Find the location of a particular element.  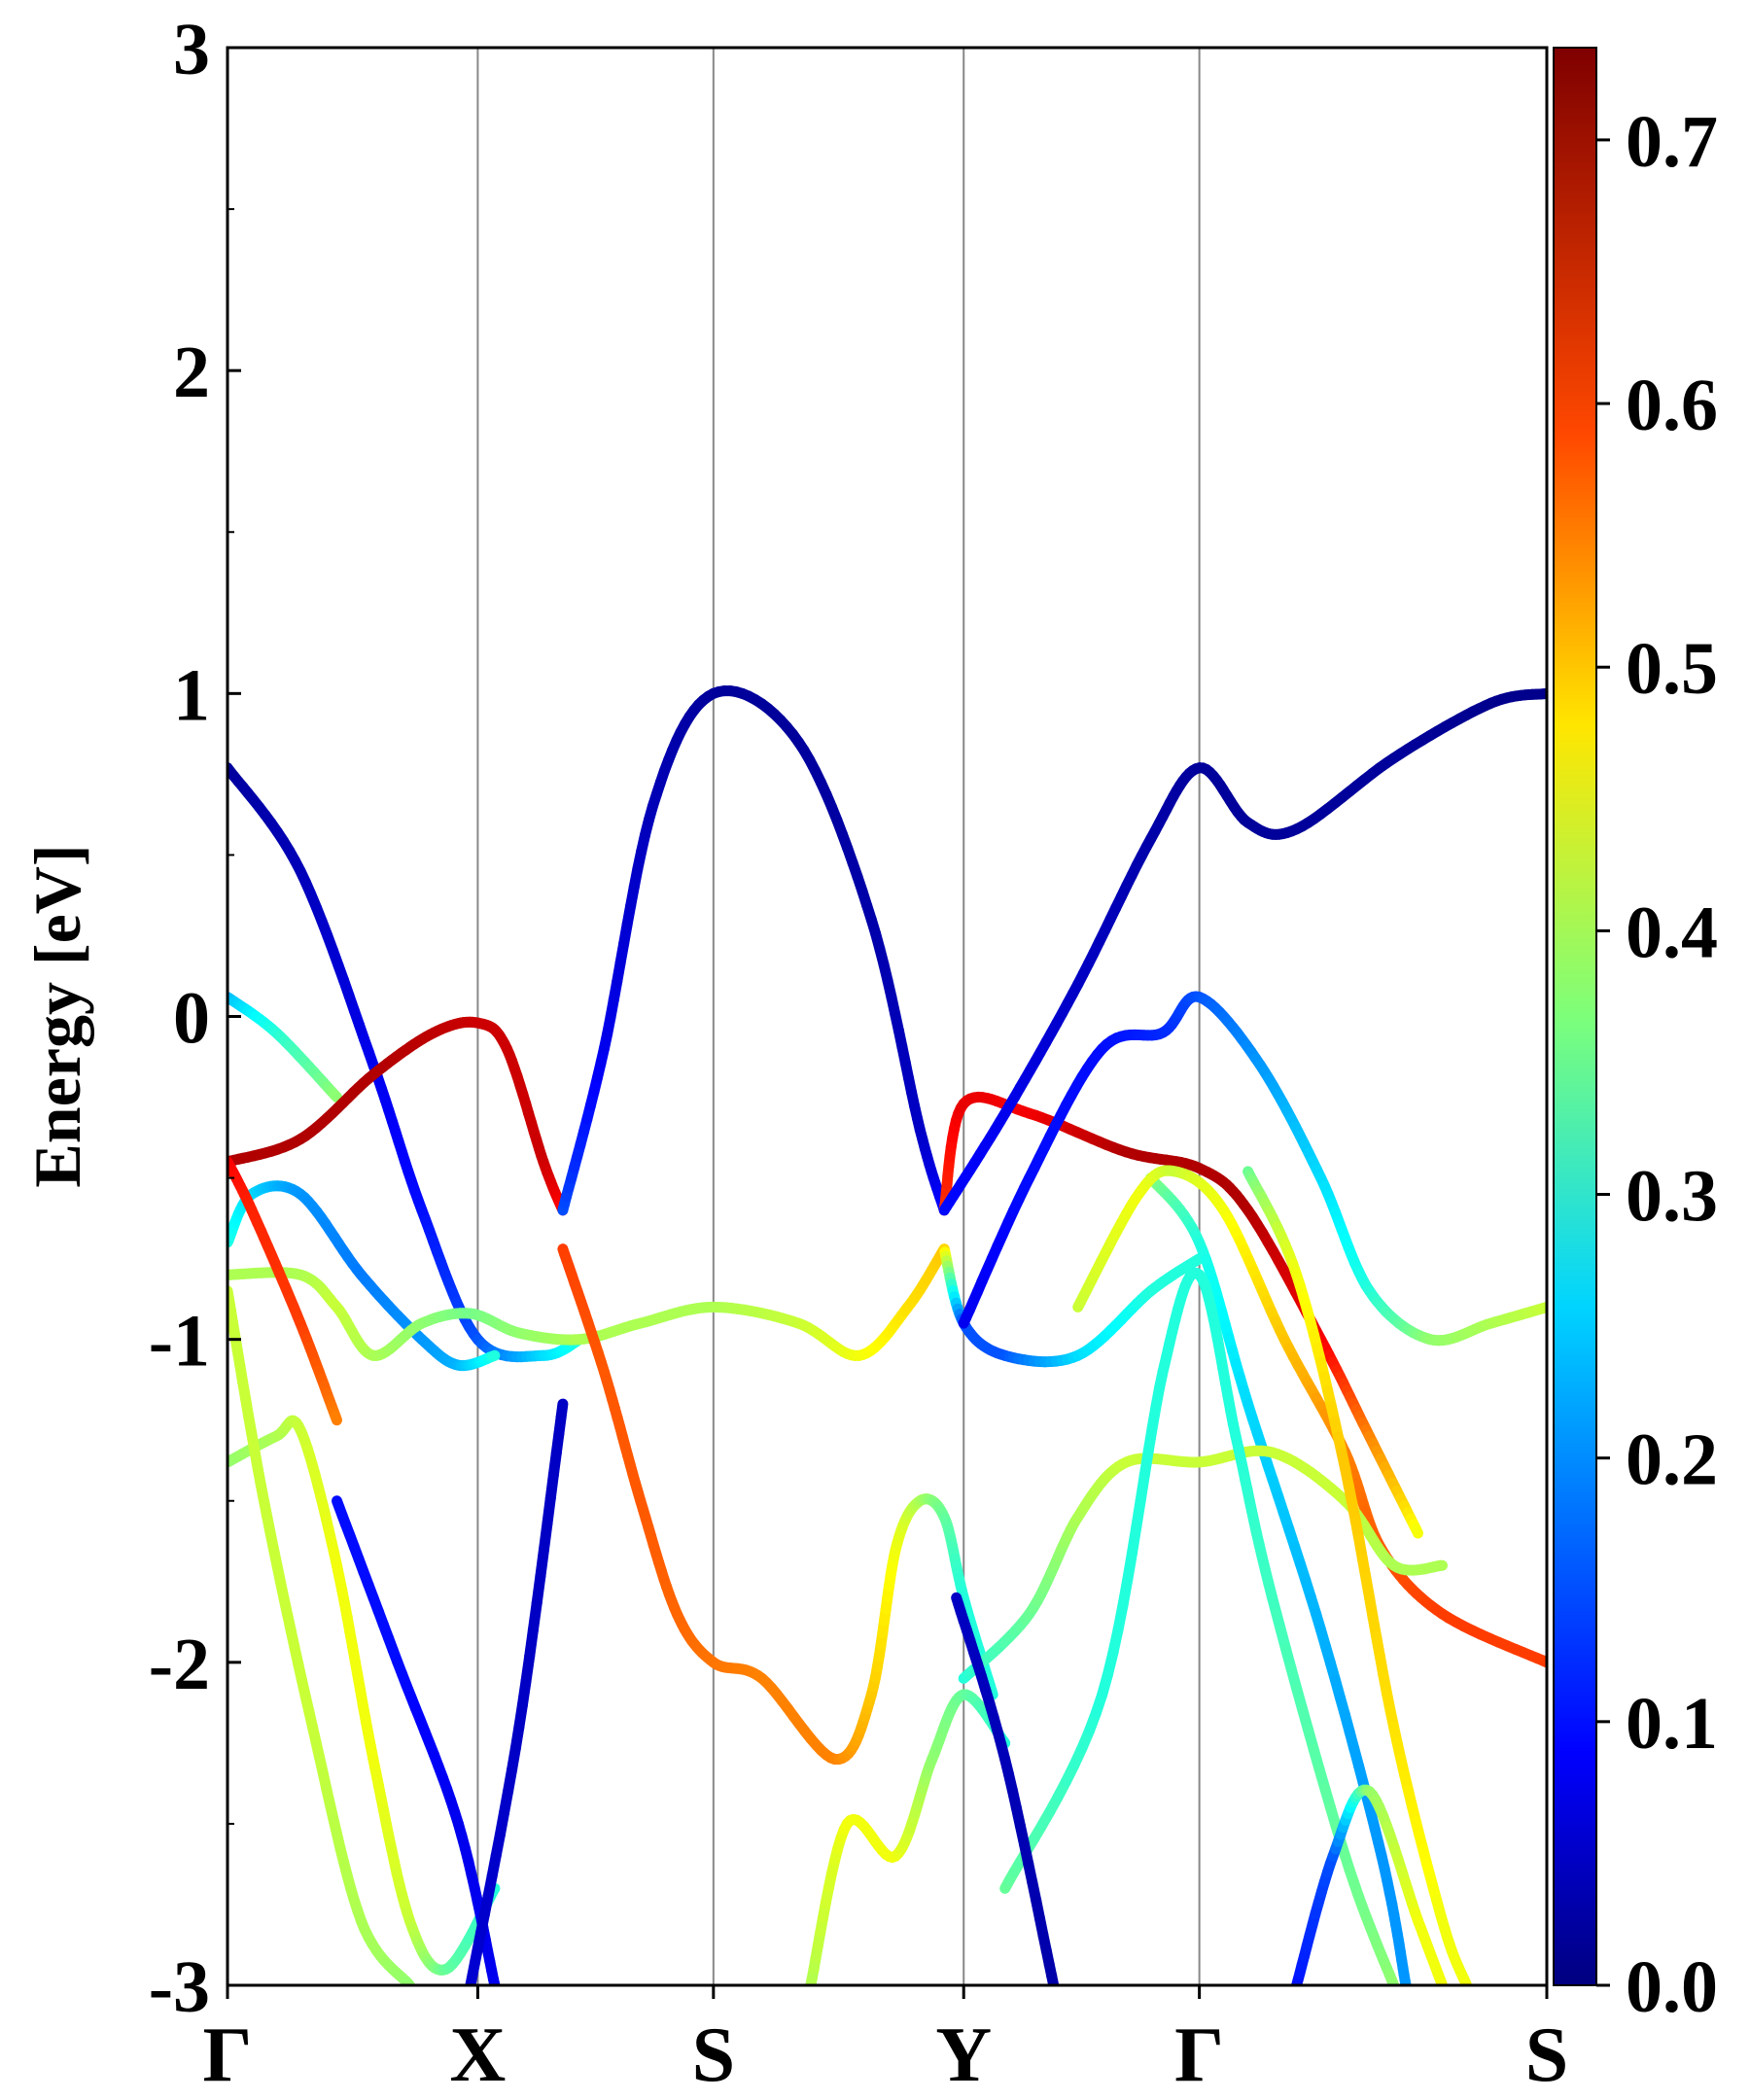

colorbar is located at coordinates (1575, 1016).